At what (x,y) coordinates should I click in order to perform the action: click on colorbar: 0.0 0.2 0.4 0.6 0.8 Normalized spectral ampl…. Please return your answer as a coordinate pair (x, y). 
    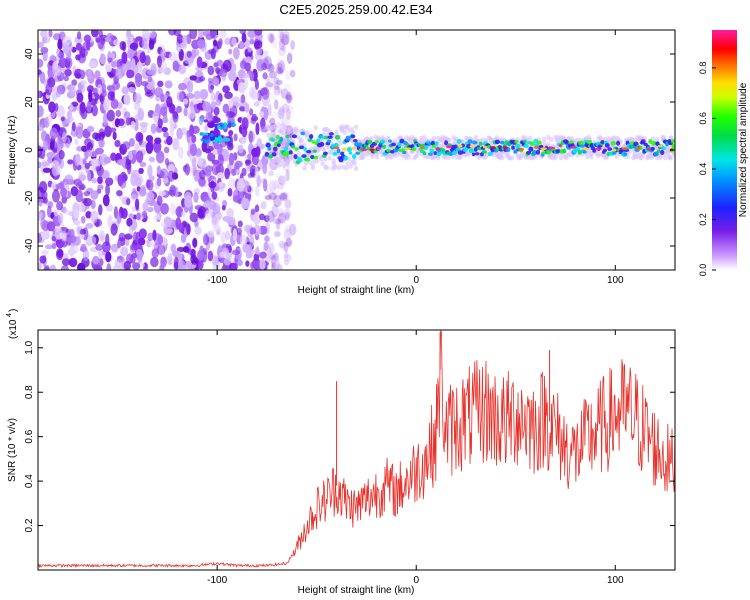
    Looking at the image, I should click on (723, 153).